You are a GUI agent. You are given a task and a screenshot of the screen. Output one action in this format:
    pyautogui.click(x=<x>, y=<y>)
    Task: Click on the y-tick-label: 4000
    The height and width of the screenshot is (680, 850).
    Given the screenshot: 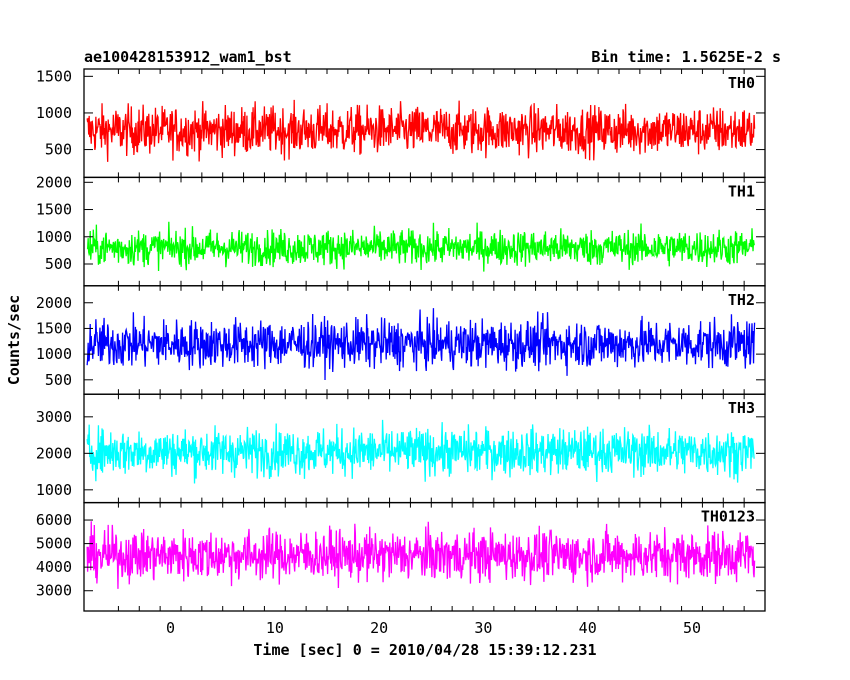 What is the action you would take?
    pyautogui.click(x=54, y=567)
    